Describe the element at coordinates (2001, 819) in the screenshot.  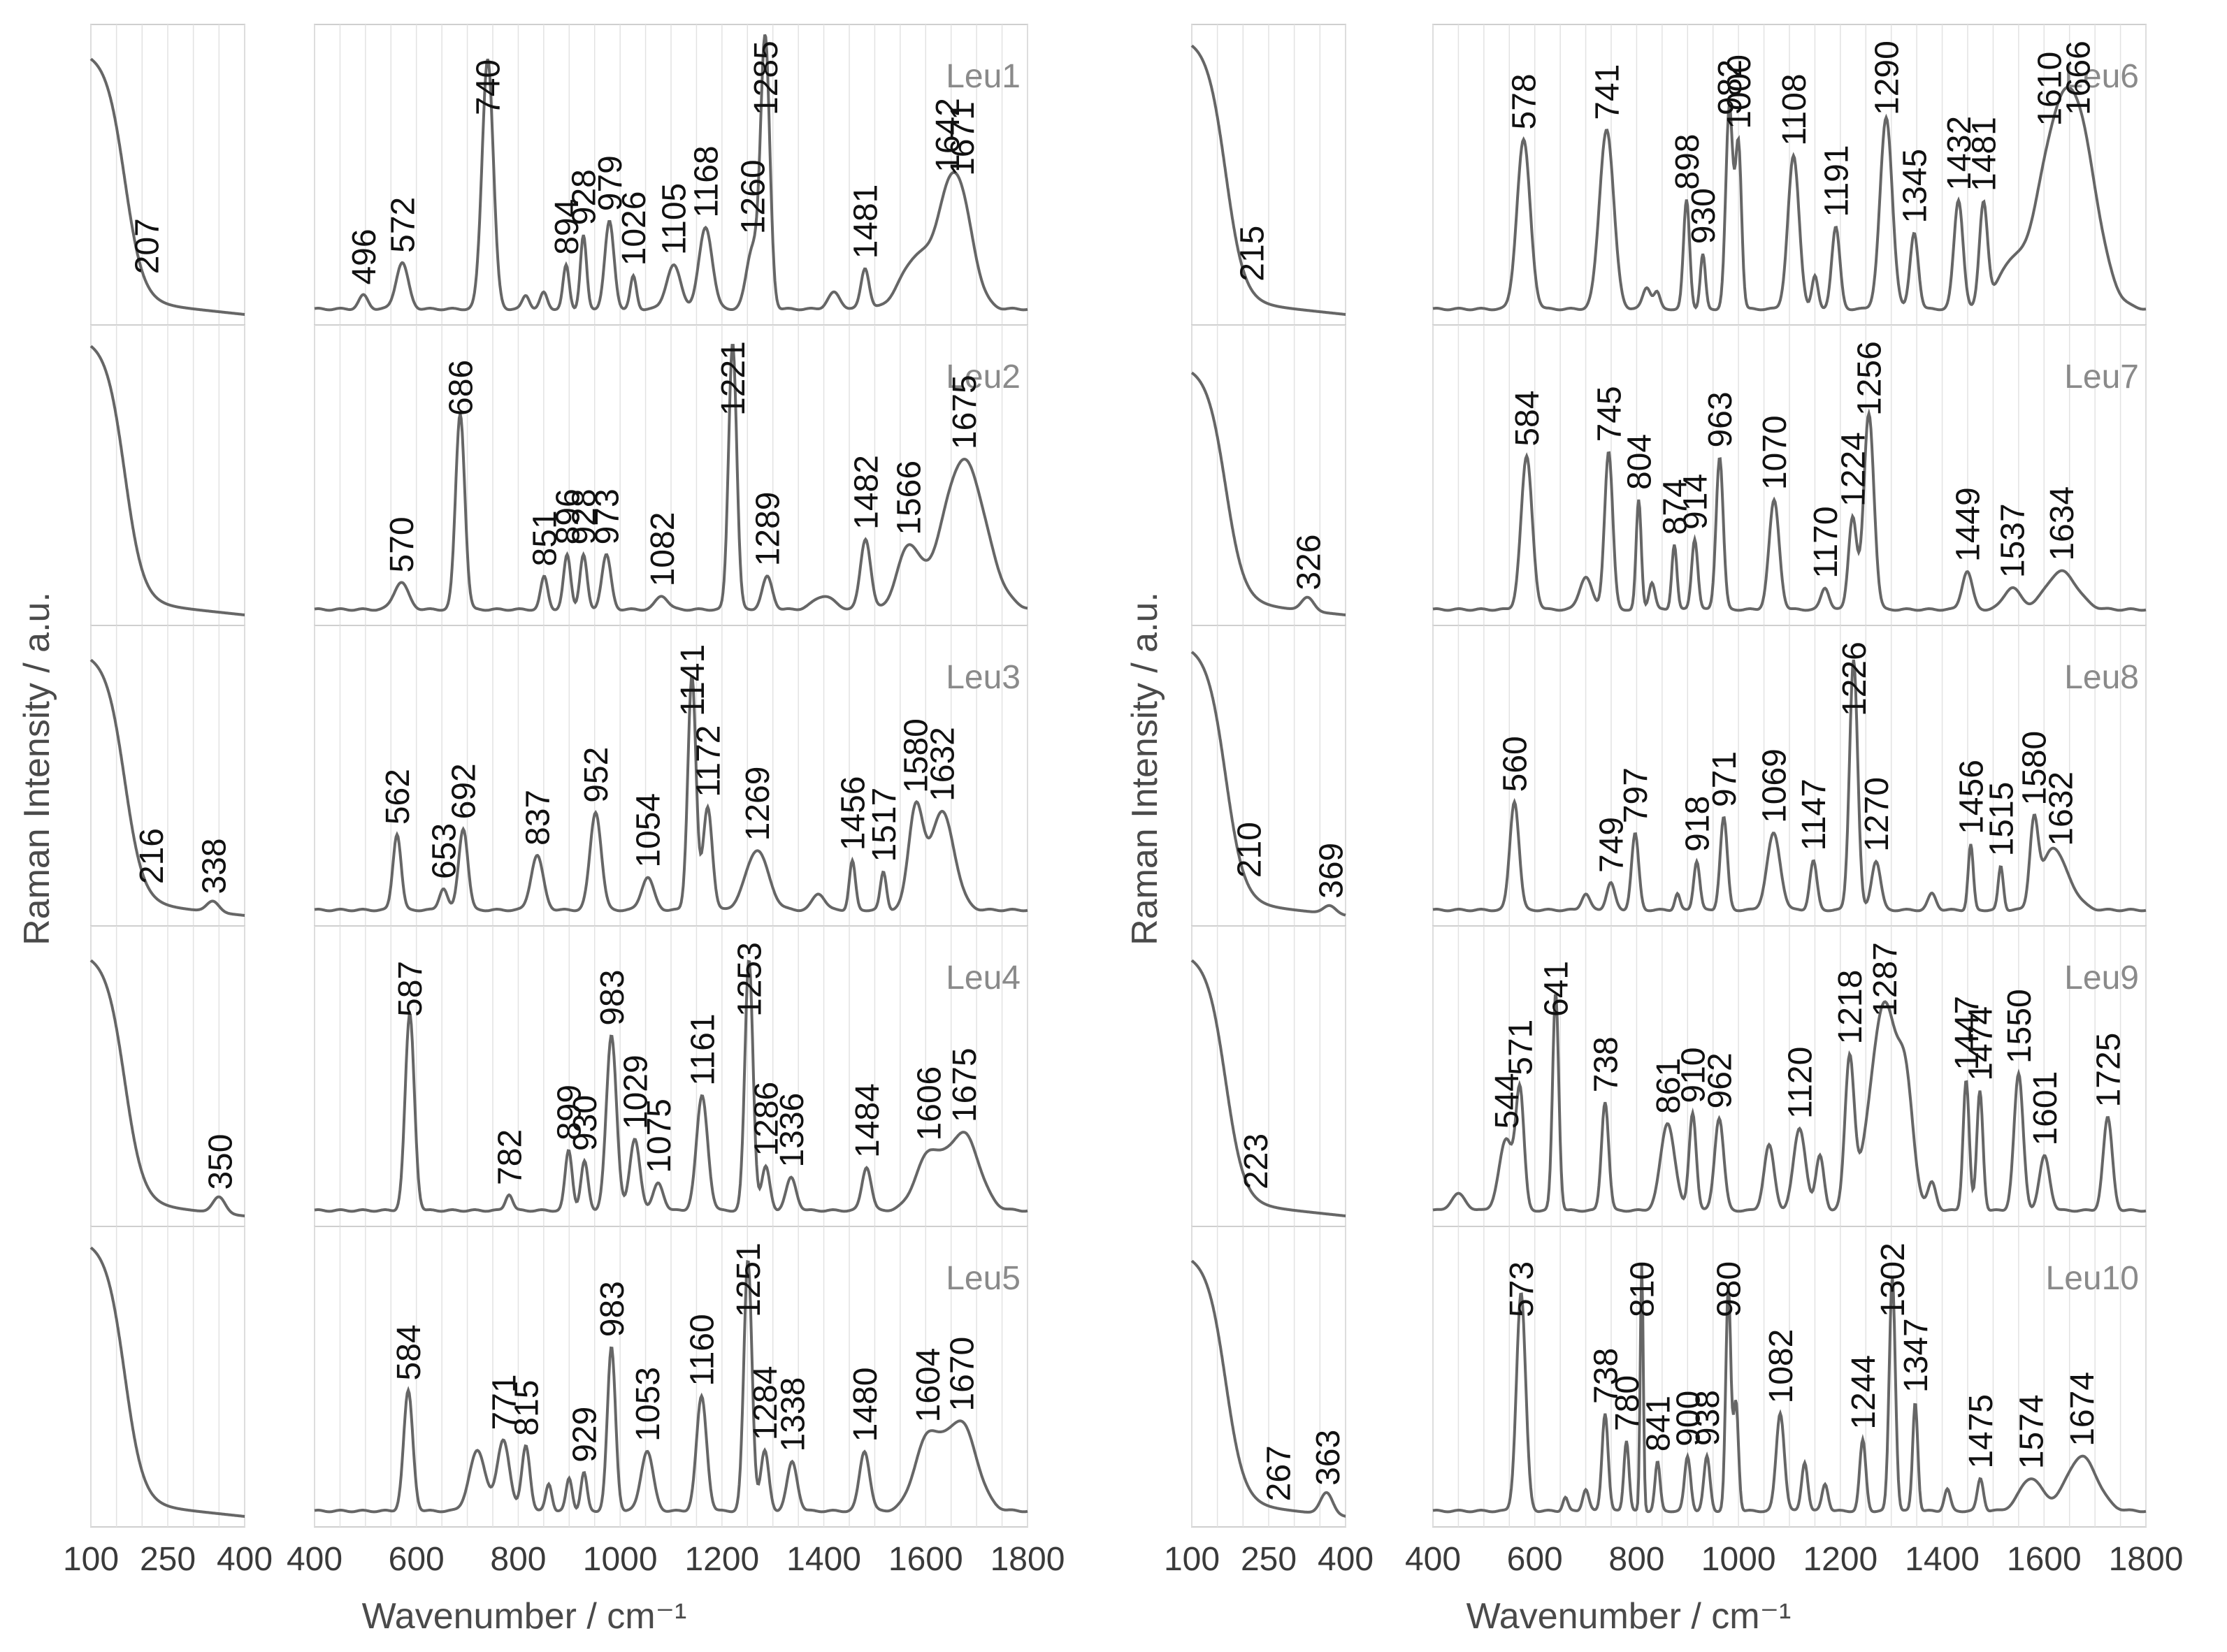
I see `peak-label: 1515` at that location.